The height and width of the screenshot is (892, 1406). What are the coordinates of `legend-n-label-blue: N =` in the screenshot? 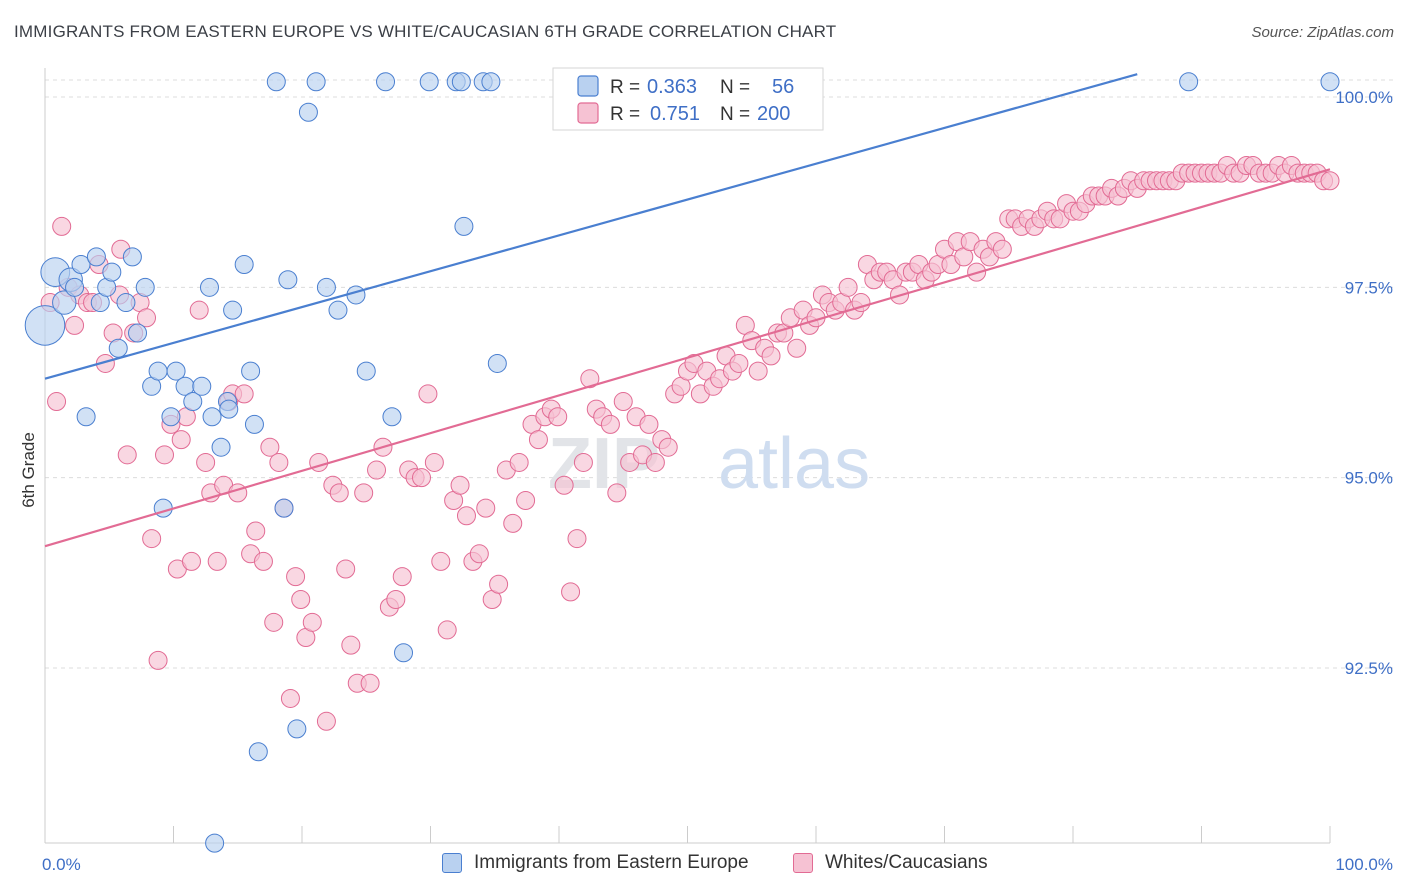 It's located at (735, 87).